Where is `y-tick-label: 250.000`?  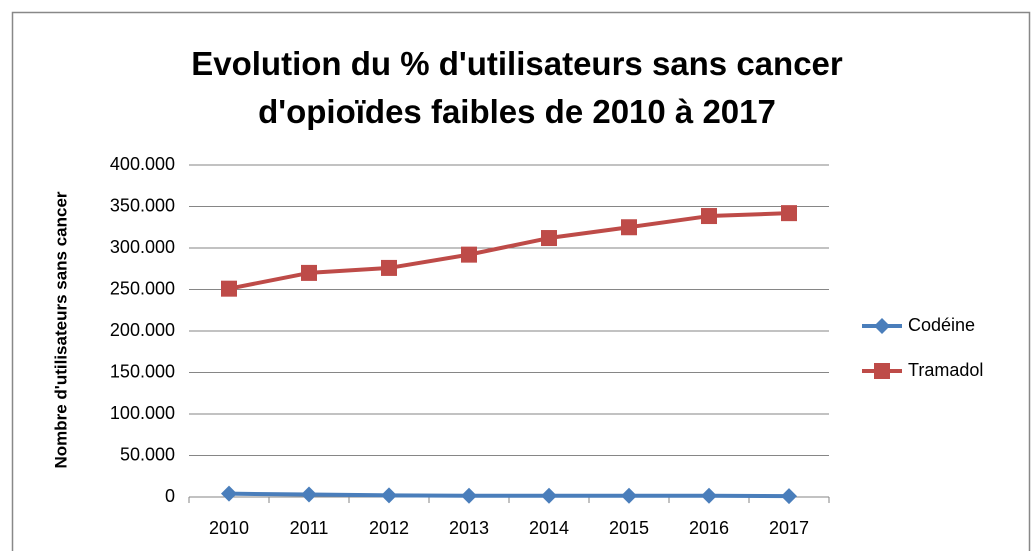
y-tick-label: 250.000 is located at coordinates (142, 288).